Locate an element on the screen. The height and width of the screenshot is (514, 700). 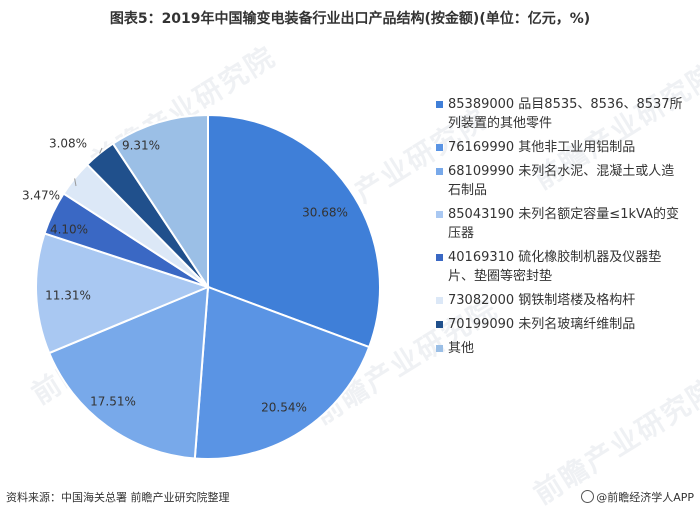
legend-item: 68109990 未列名水泥、混凝土或人造石制品 is located at coordinates (561, 181).